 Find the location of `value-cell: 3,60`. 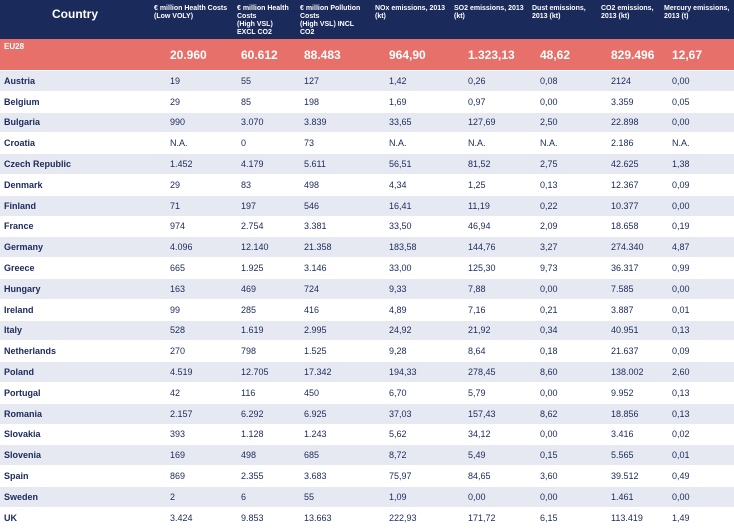

value-cell: 3,60 is located at coordinates (562, 476).